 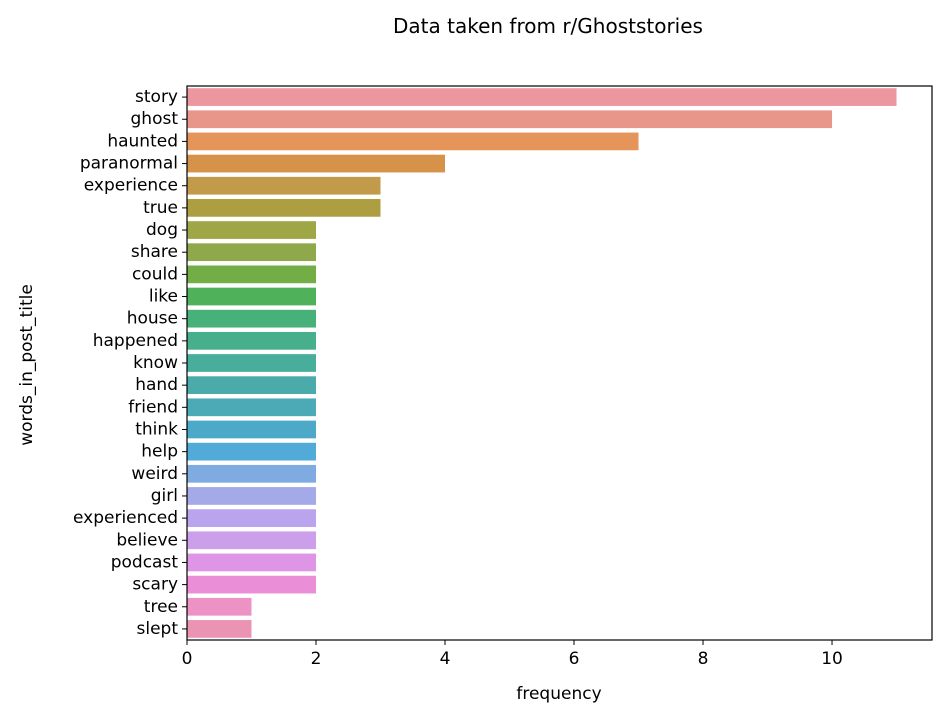 I want to click on x-tick-label: 8, so click(x=703, y=659).